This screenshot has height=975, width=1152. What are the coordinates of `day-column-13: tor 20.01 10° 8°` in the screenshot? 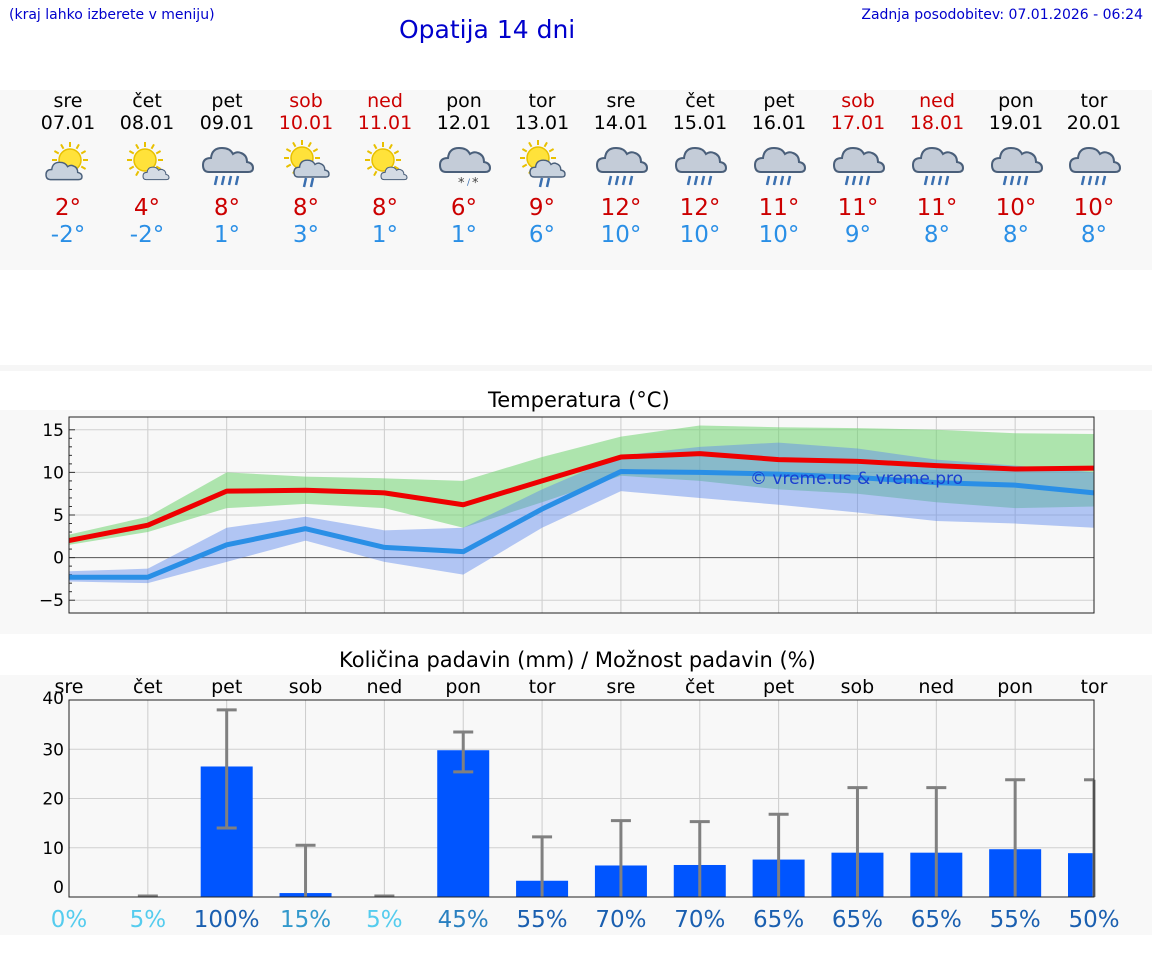 It's located at (1094, 169).